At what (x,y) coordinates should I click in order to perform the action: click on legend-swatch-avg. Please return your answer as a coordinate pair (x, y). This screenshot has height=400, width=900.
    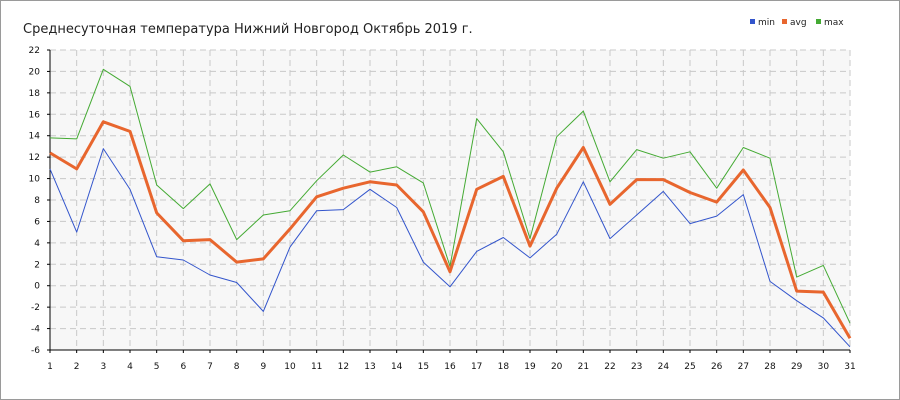
    Looking at the image, I should click on (784, 21).